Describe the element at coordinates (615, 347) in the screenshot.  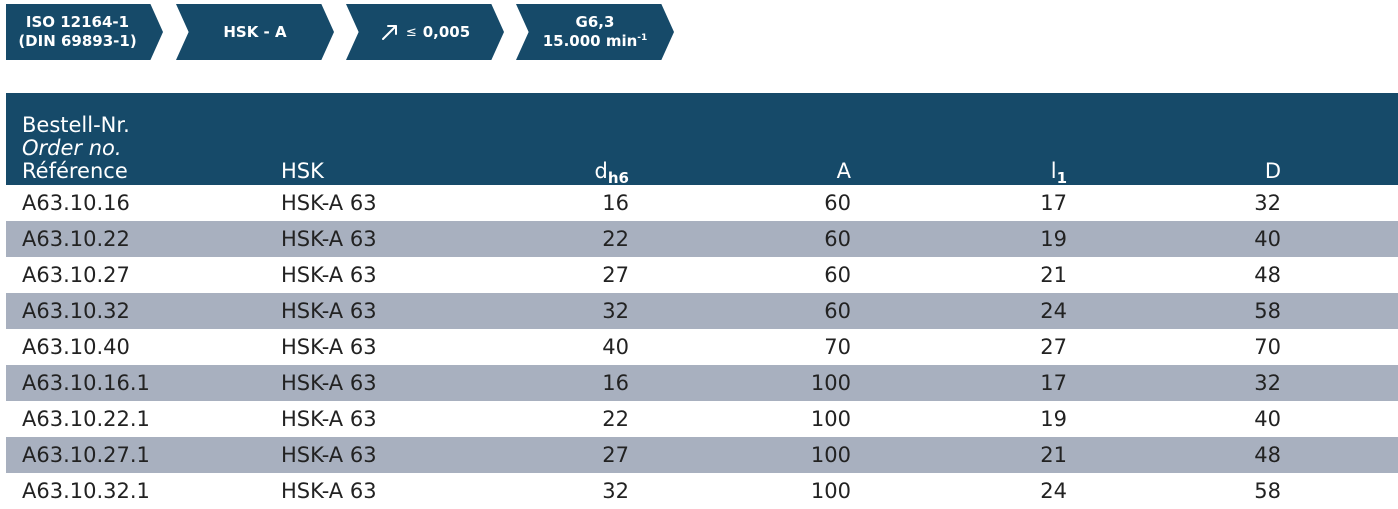
I see `cell-d-h6: 40` at that location.